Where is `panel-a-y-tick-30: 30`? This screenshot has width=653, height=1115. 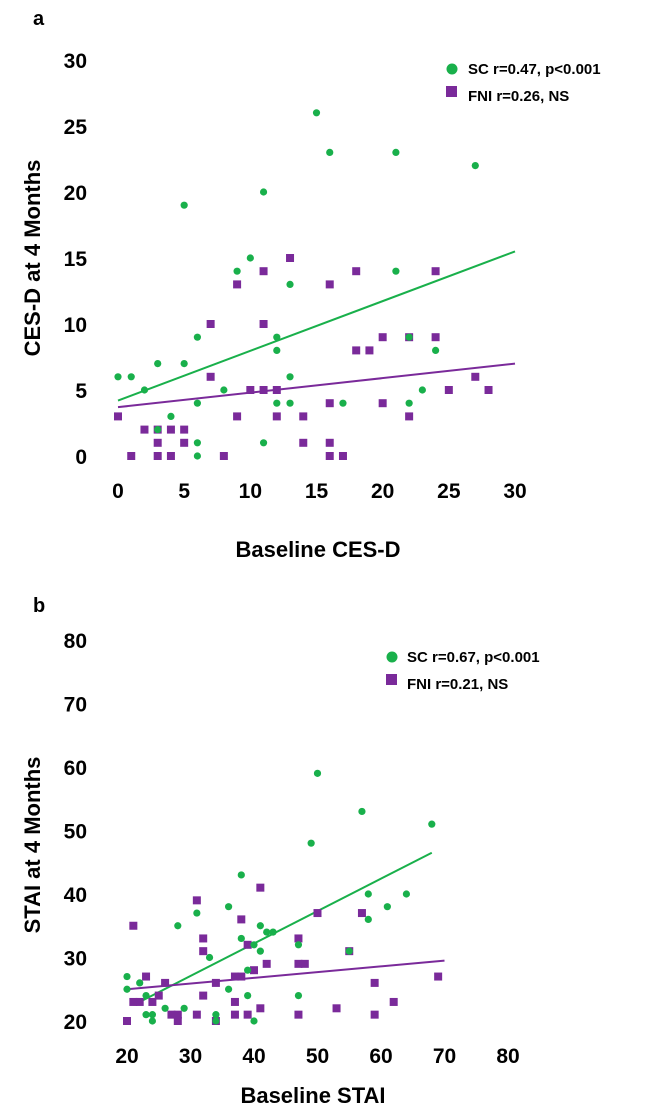
panel-a-y-tick-30: 30 is located at coordinates (75, 61).